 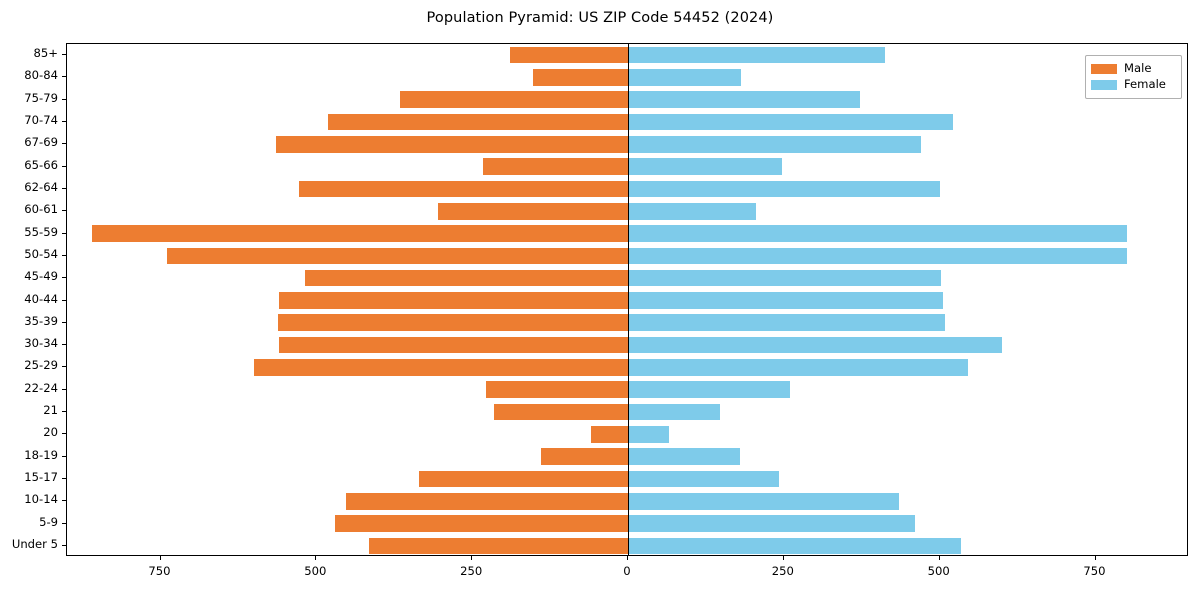 I want to click on x-axis-tick-label: 750, so click(x=1094, y=571).